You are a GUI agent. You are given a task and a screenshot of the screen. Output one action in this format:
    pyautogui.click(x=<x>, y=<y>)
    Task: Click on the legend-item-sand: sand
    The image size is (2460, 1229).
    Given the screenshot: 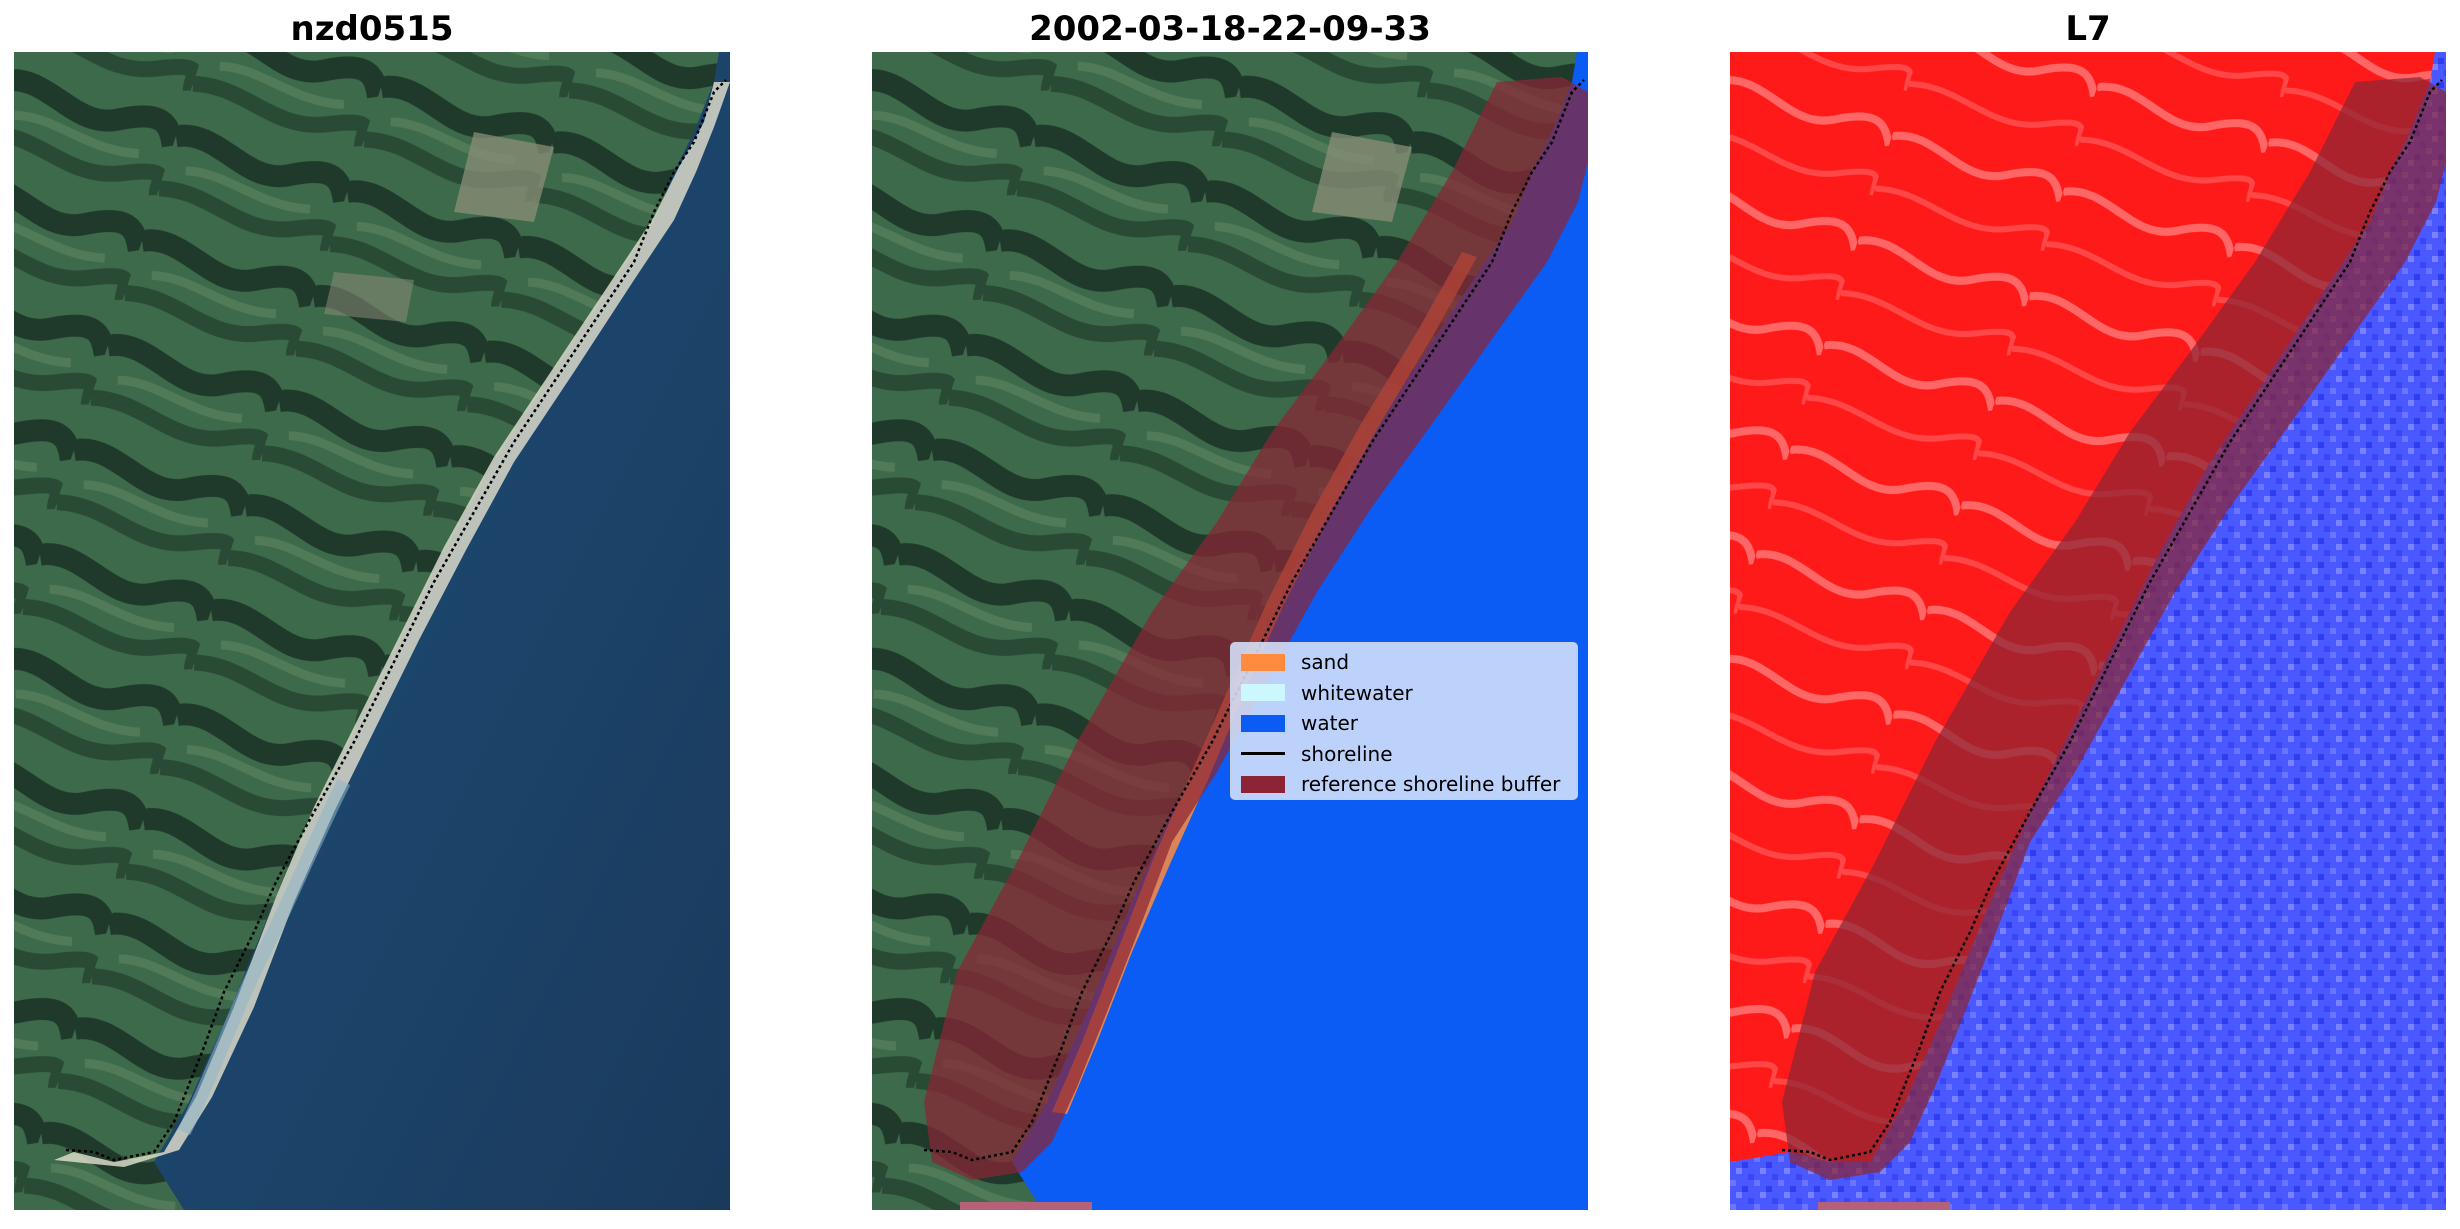 What is the action you would take?
    pyautogui.click(x=1404, y=662)
    